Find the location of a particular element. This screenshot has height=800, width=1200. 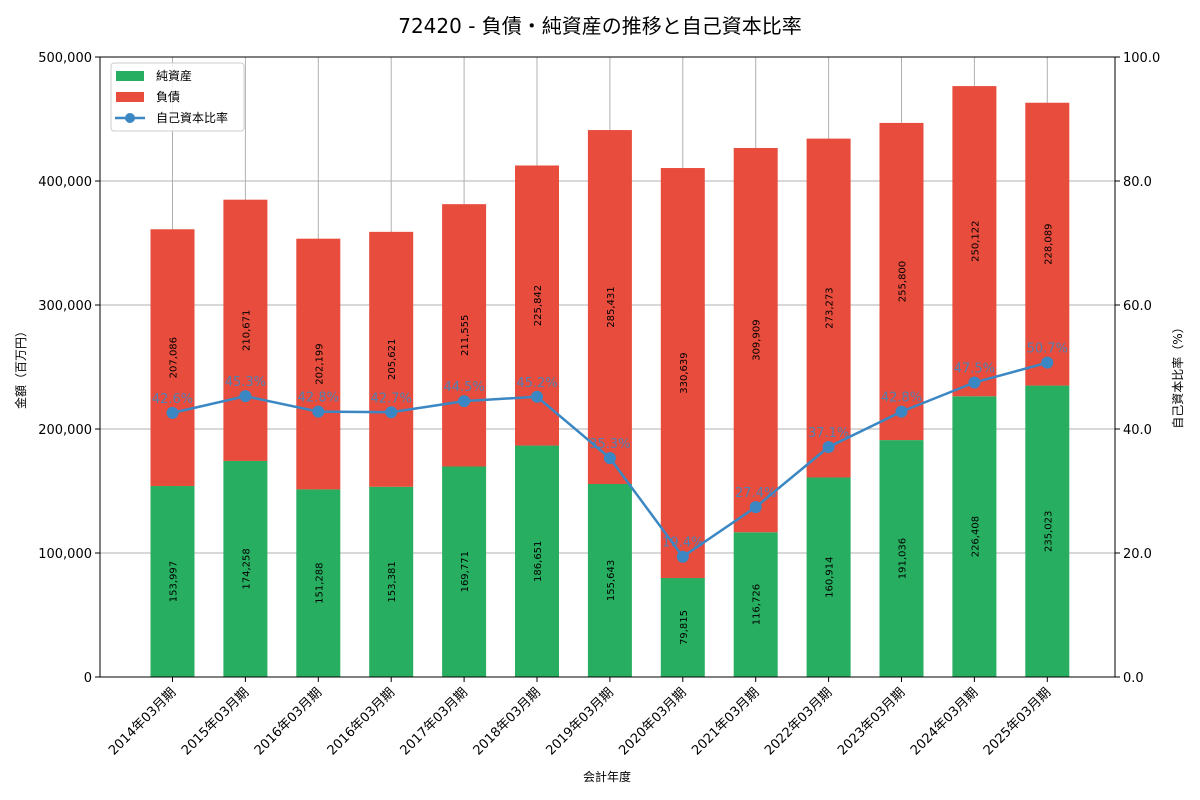

bar-label-net-assets: 116,726 is located at coordinates (757, 604).